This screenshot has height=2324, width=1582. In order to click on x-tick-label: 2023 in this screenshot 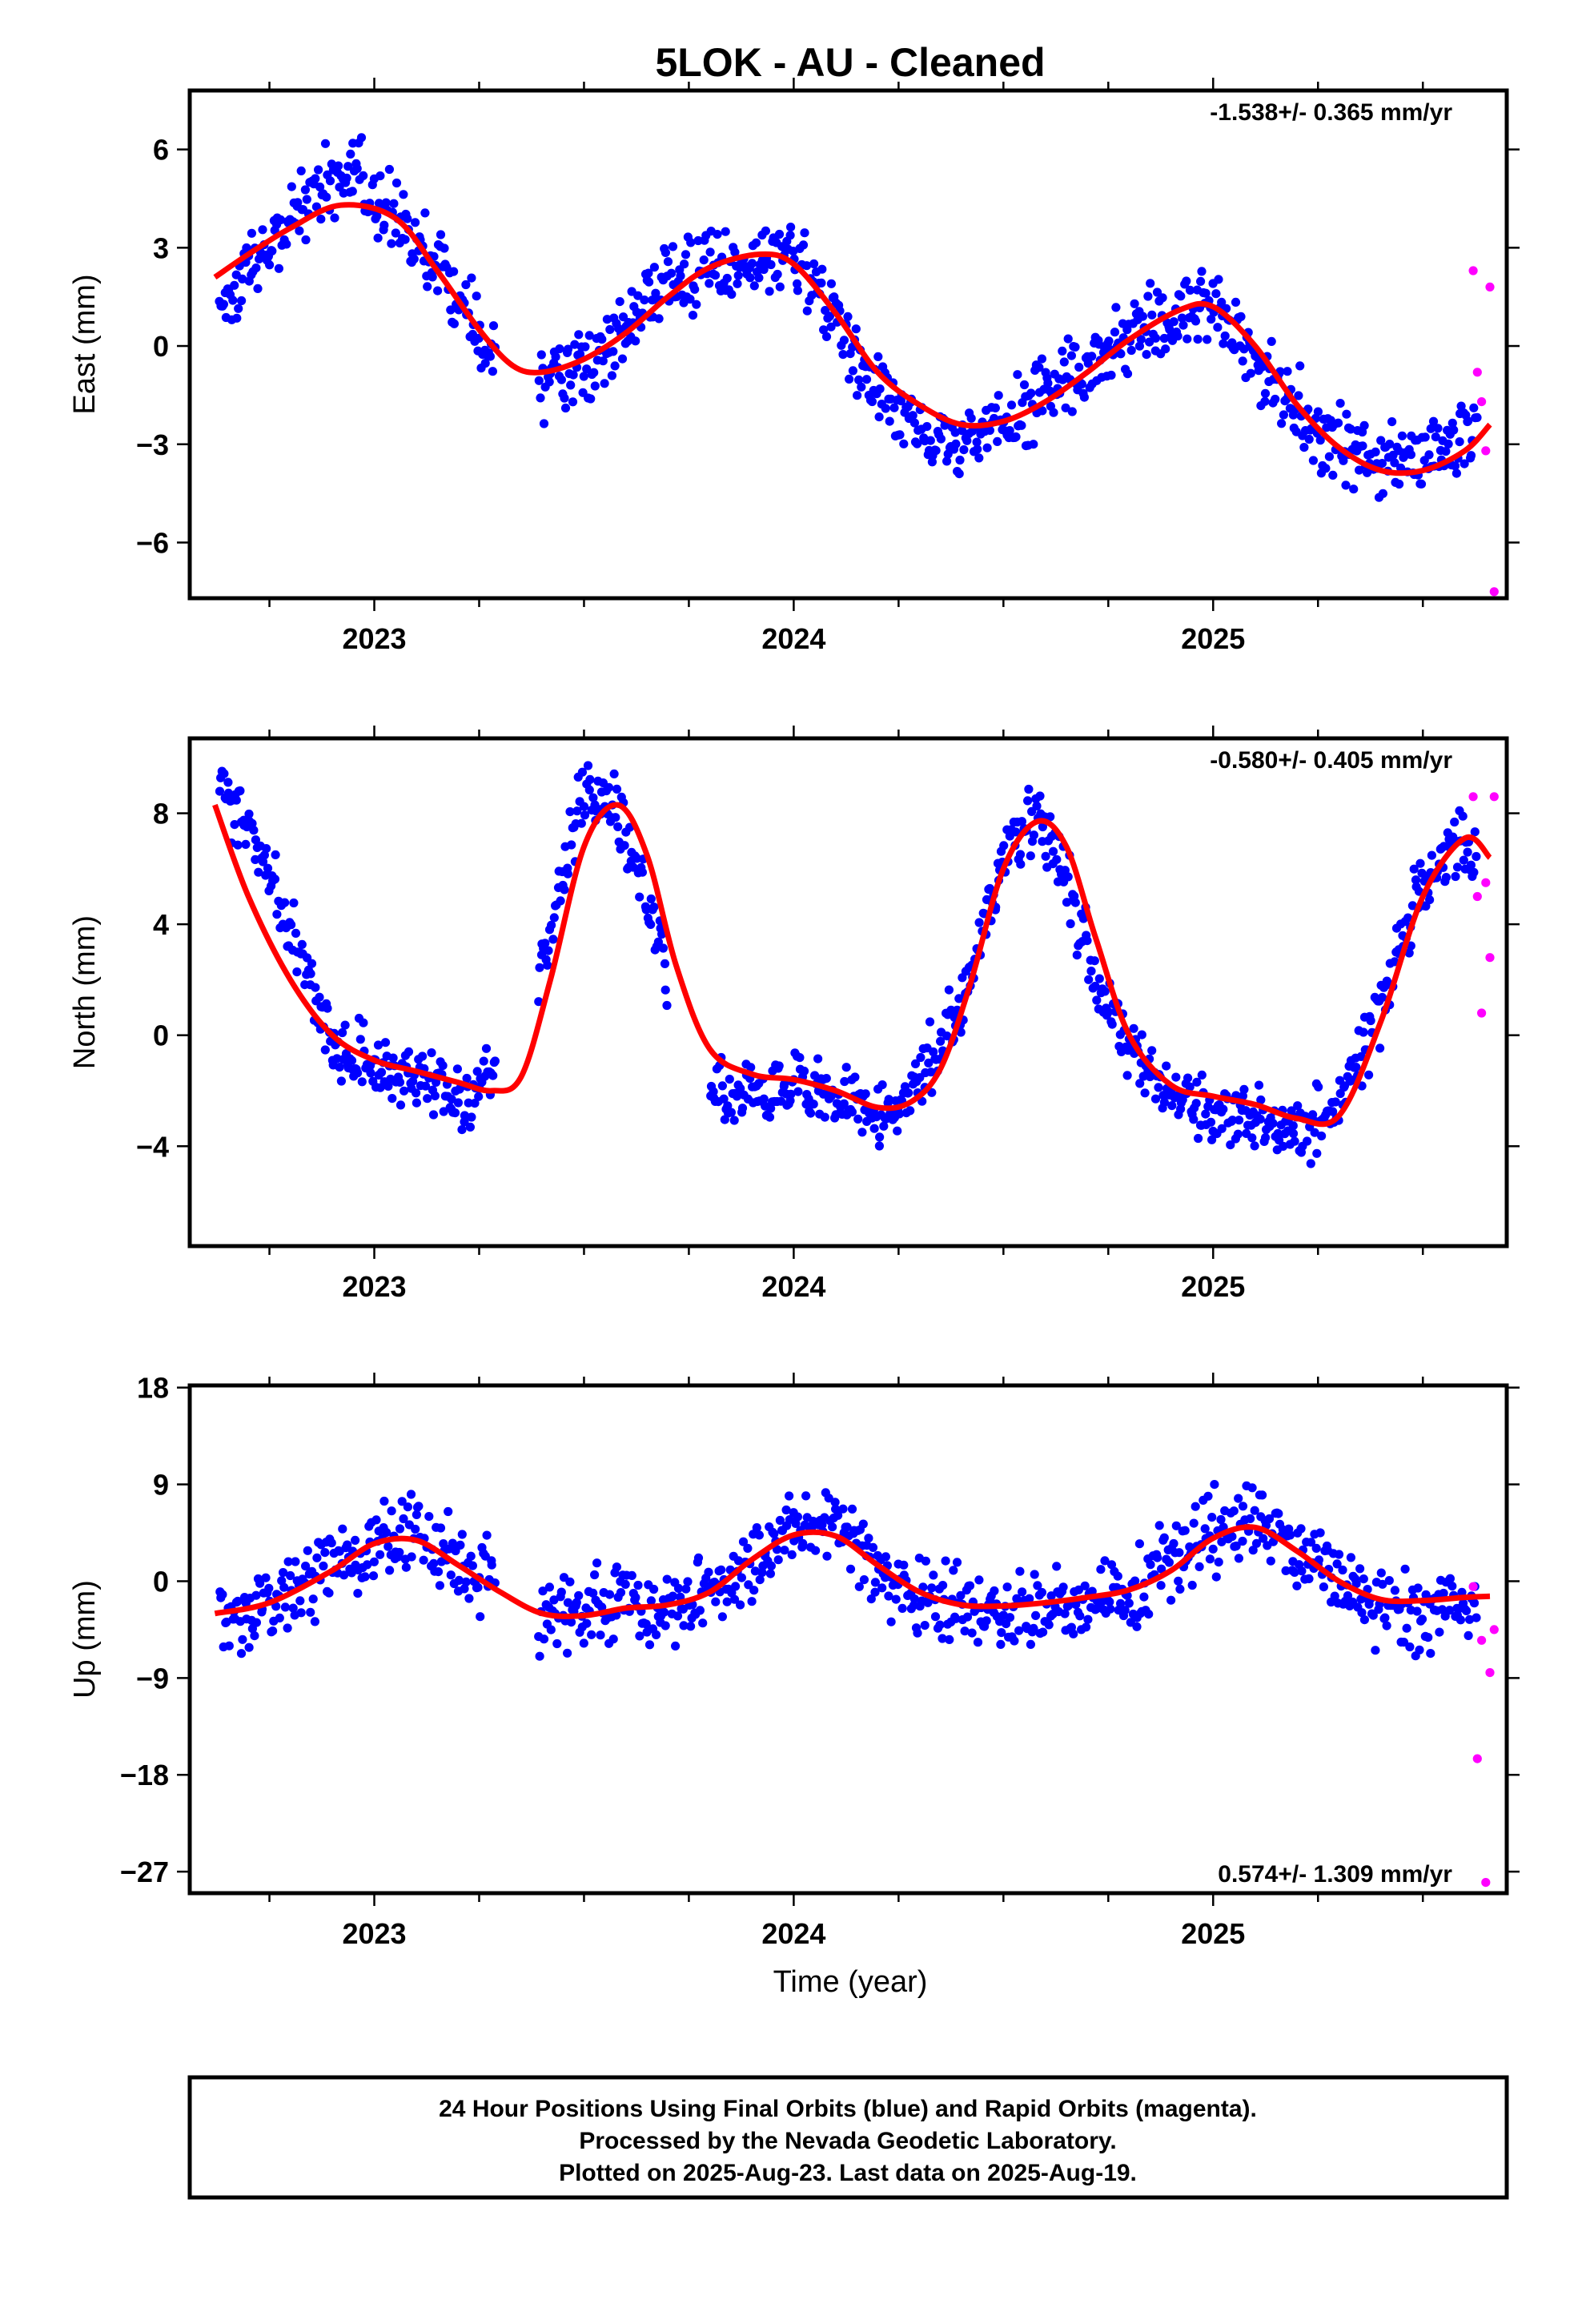, I will do `click(374, 638)`.